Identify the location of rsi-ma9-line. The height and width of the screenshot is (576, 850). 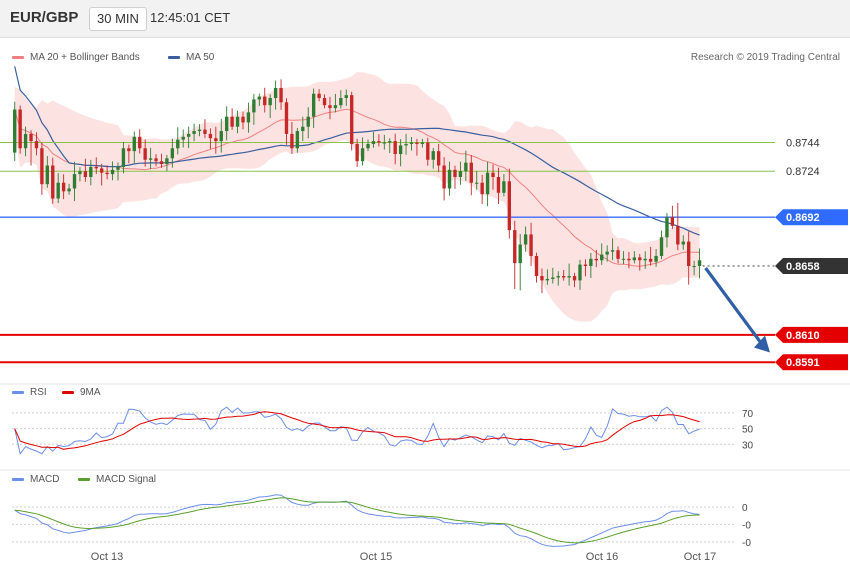
(357, 430).